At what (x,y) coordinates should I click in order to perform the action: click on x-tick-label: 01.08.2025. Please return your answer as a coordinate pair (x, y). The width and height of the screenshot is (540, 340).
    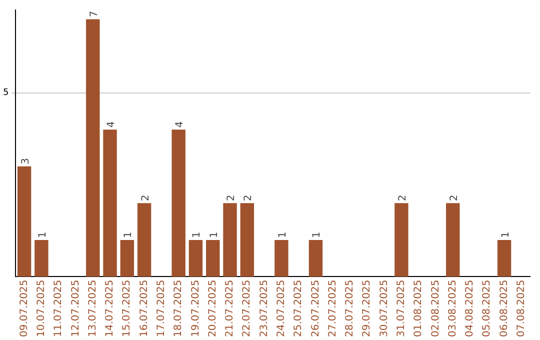
    Looking at the image, I should click on (418, 309).